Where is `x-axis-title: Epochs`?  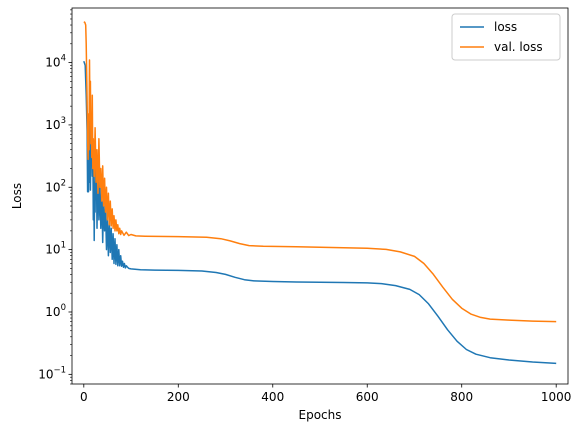
x-axis-title: Epochs is located at coordinates (320, 415).